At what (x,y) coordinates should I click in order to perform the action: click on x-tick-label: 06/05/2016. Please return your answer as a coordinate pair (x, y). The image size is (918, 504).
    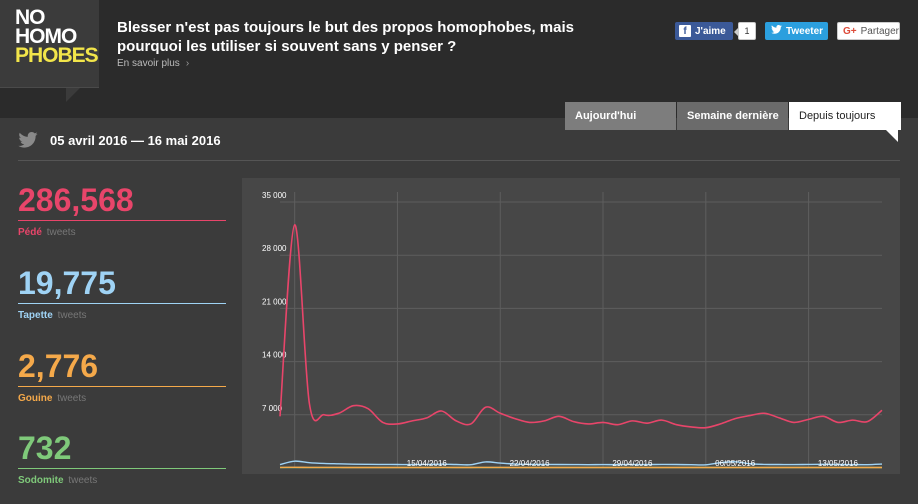
    Looking at the image, I should click on (735, 463).